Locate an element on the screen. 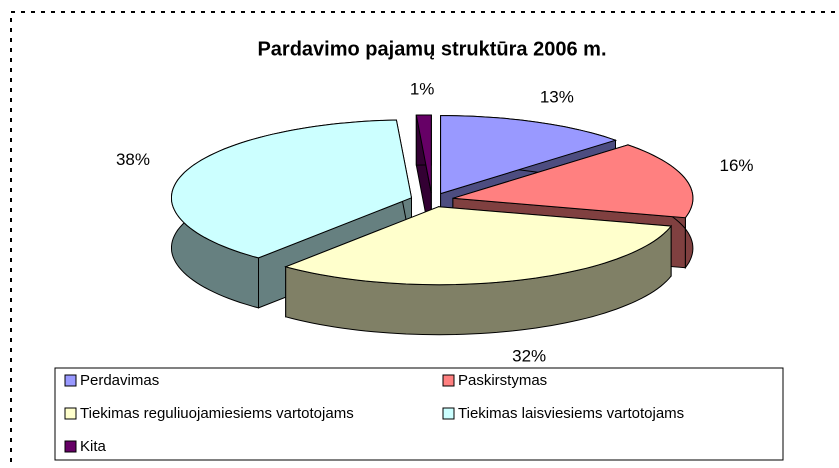 The image size is (839, 468). legend-label: Kita is located at coordinates (93, 446).